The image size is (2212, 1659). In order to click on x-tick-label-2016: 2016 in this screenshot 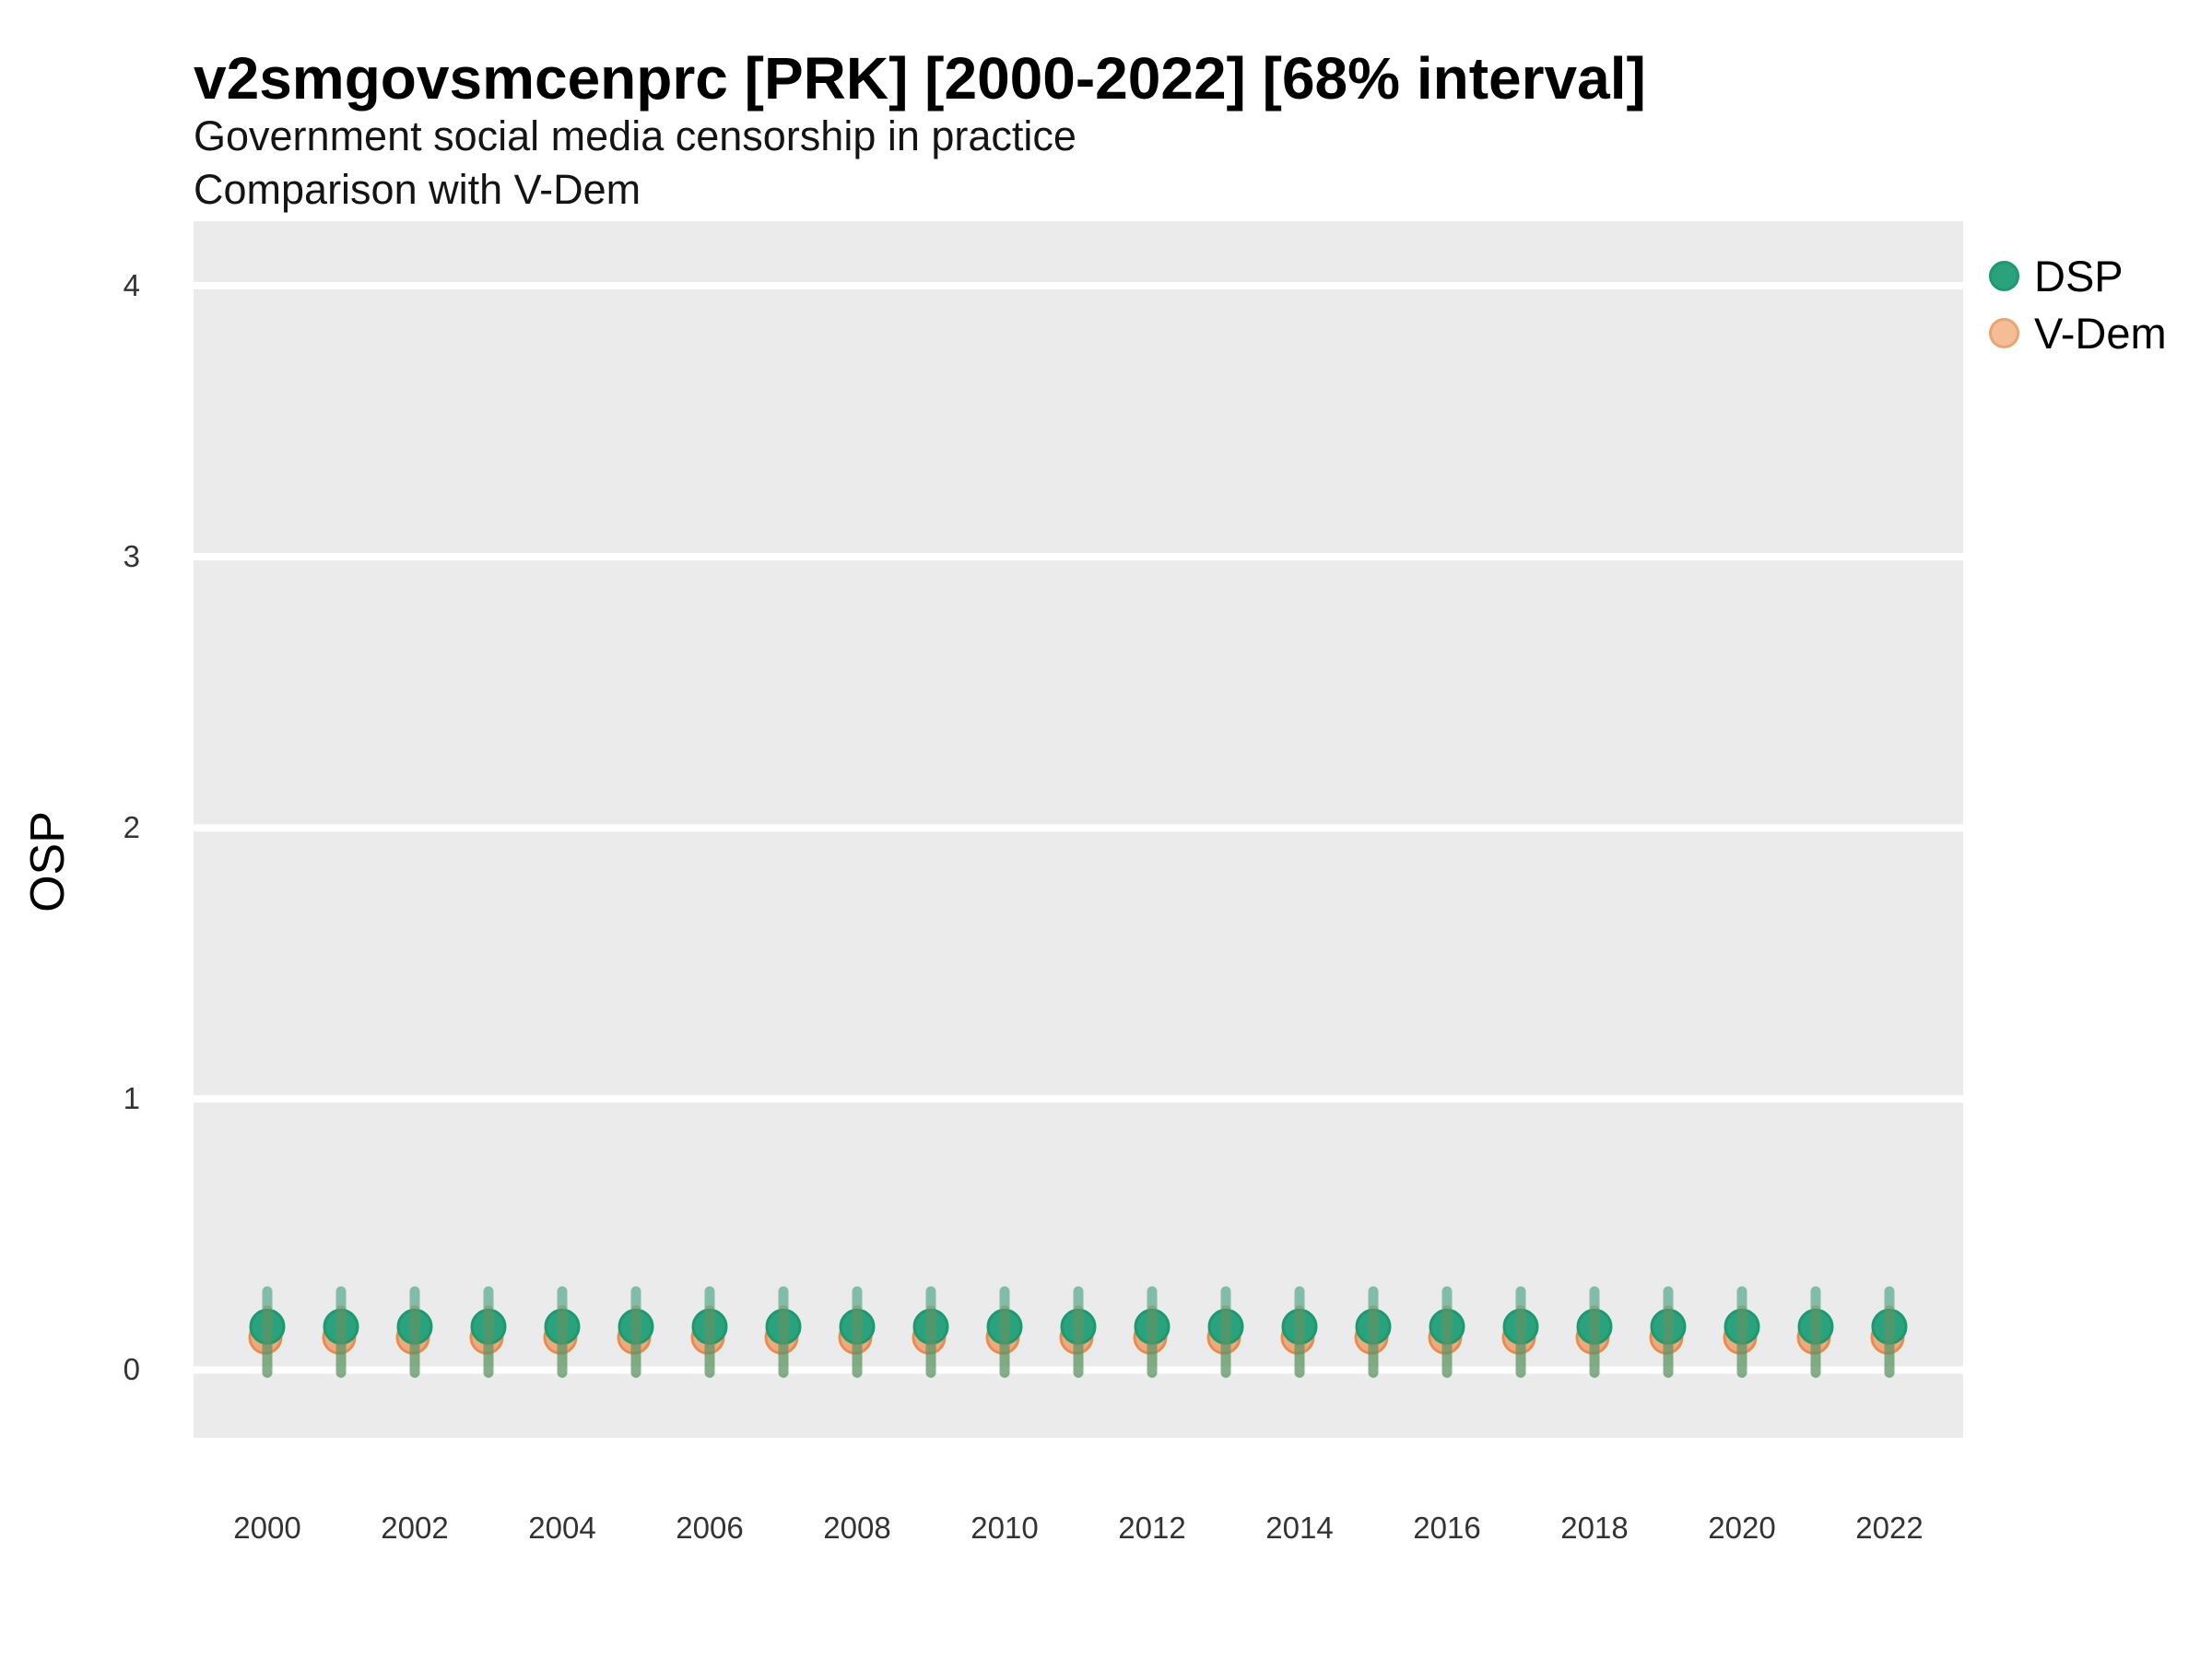, I will do `click(1447, 1528)`.